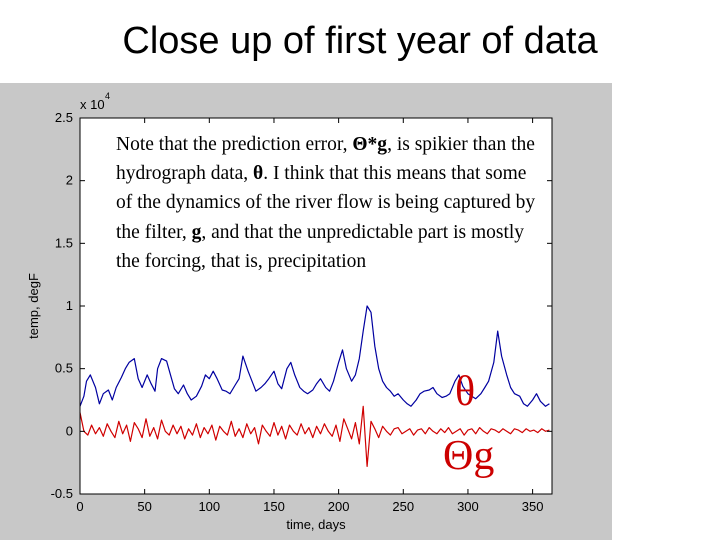 The image size is (720, 540). Describe the element at coordinates (69, 430) in the screenshot. I see `y-tick-label: 0` at that location.